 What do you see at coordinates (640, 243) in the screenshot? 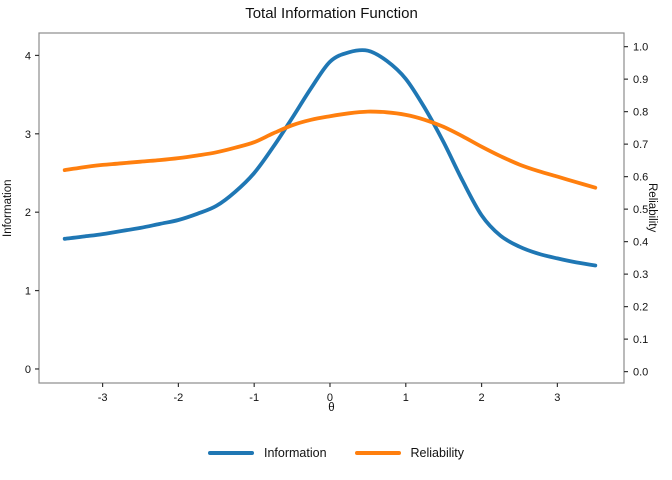
I see `y-right-tick-label: 0.4` at bounding box center [640, 243].